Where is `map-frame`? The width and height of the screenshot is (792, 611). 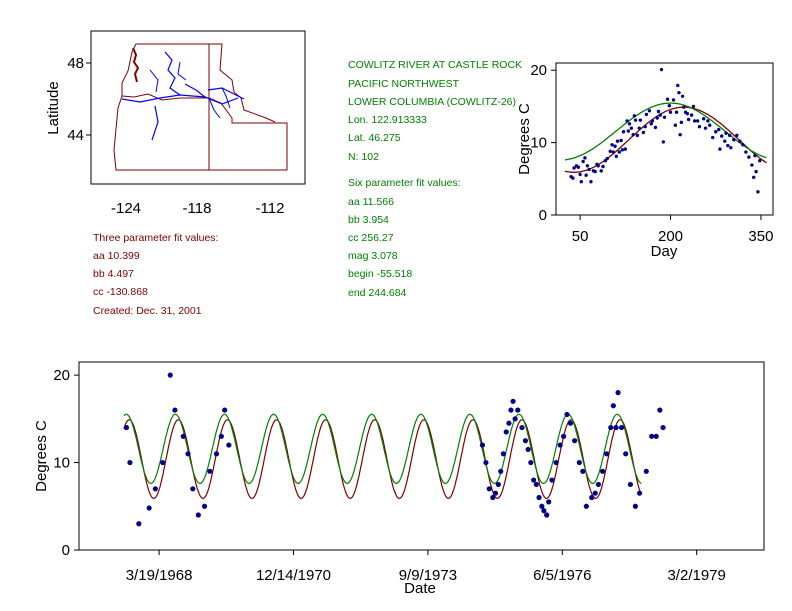
map-frame is located at coordinates (198, 107).